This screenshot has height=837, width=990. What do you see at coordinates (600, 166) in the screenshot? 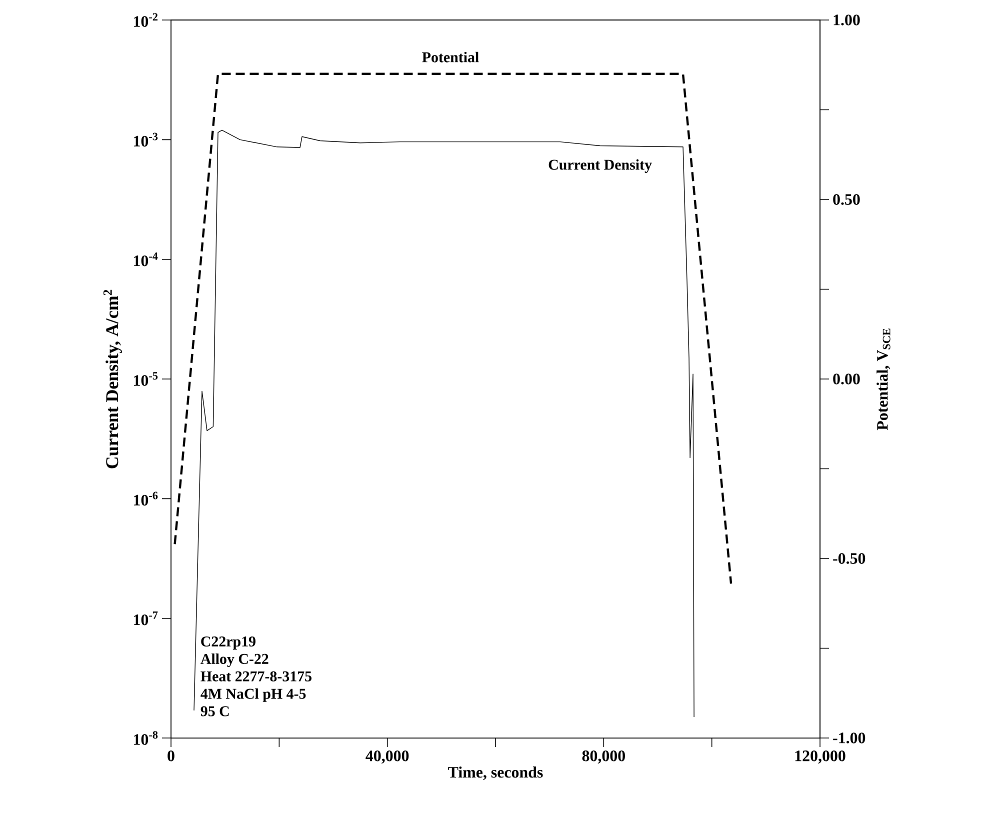
I see `series-label: Current Density` at bounding box center [600, 166].